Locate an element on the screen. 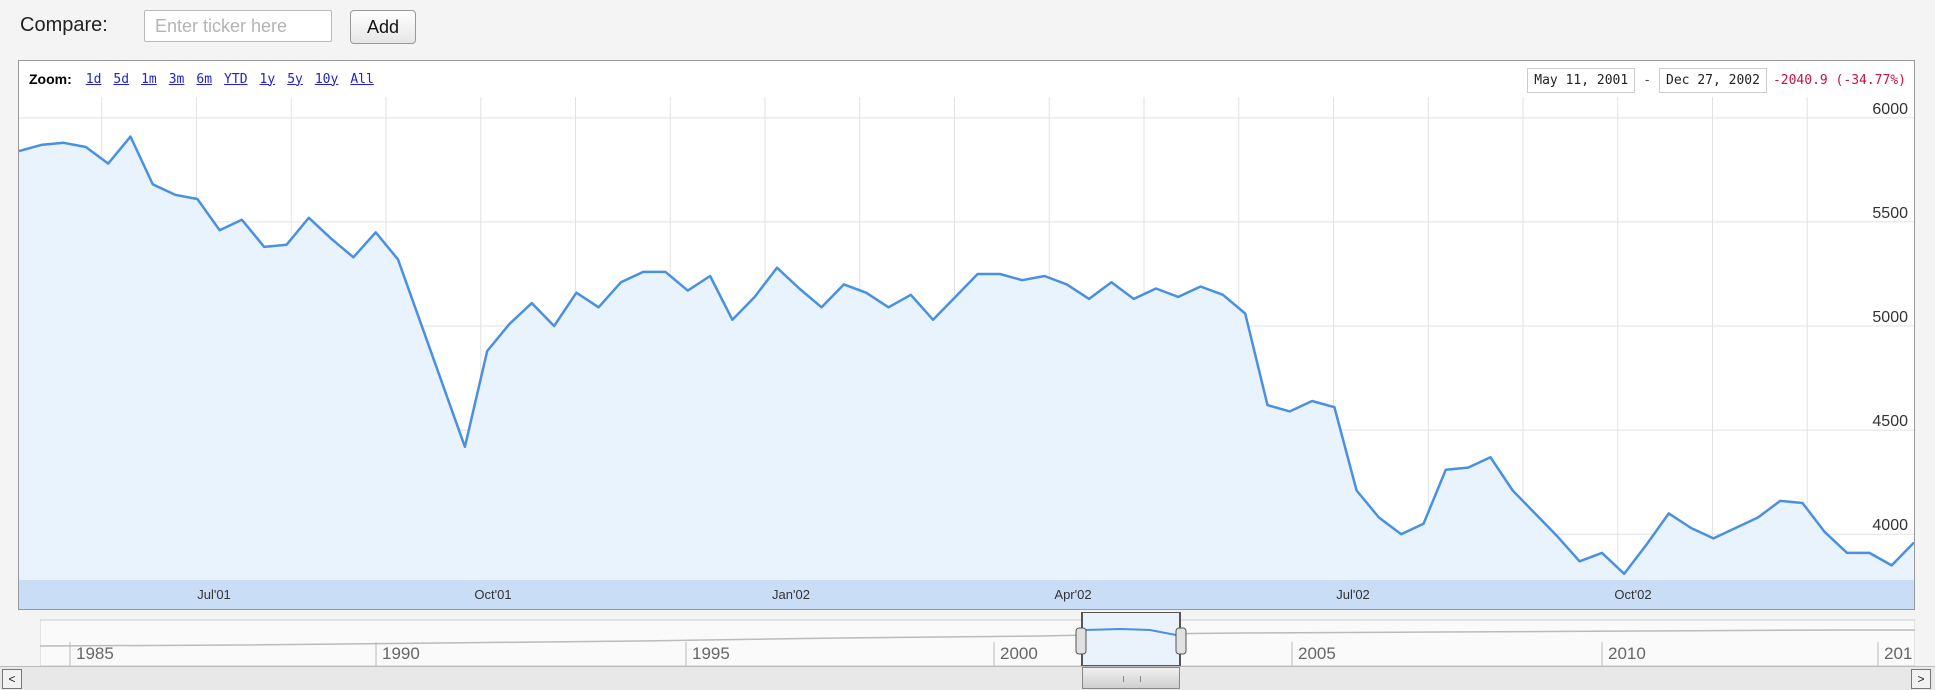 This screenshot has height=690, width=1935. y-tick-label: 5000 is located at coordinates (1890, 317).